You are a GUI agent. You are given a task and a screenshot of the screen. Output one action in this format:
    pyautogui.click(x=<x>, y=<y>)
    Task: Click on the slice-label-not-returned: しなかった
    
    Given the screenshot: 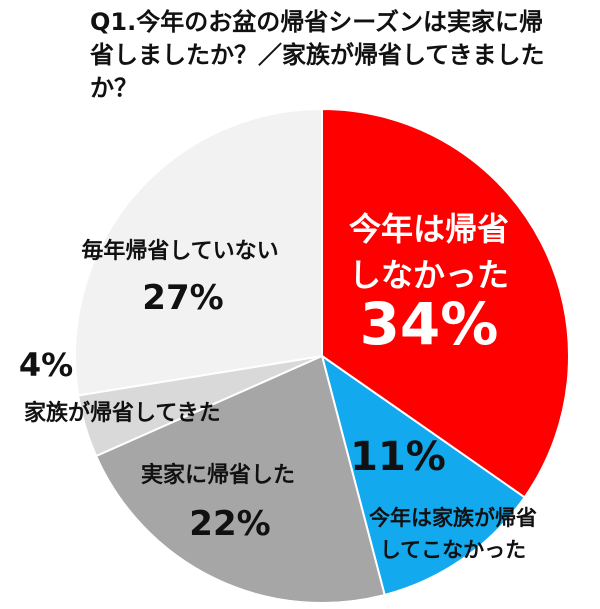 What is the action you would take?
    pyautogui.click(x=429, y=275)
    